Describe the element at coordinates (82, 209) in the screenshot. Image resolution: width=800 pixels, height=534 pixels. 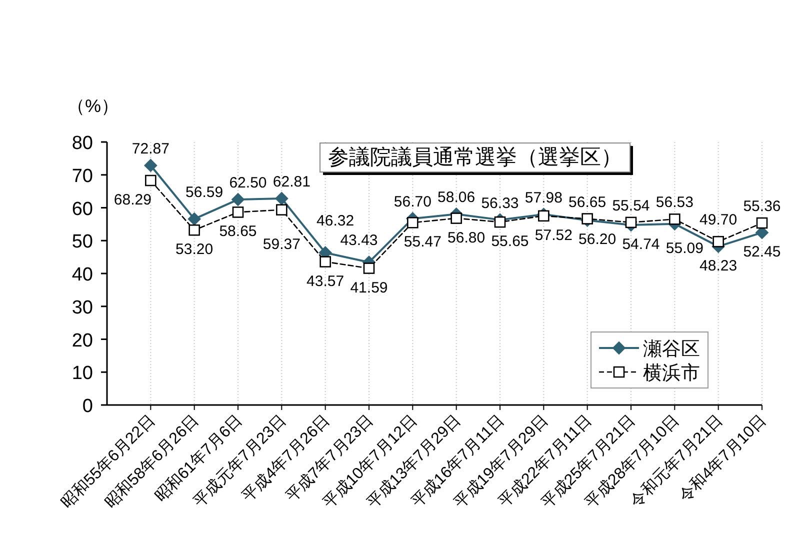
I see `ytick-label: 60` at that location.